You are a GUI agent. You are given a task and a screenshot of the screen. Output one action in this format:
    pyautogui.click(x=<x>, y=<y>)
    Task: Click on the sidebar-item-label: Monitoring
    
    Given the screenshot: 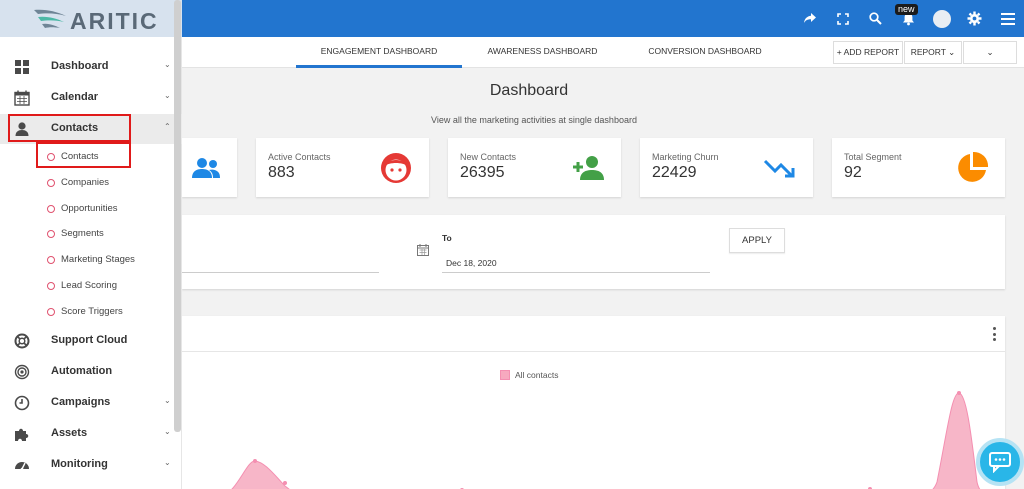 What is the action you would take?
    pyautogui.click(x=79, y=464)
    